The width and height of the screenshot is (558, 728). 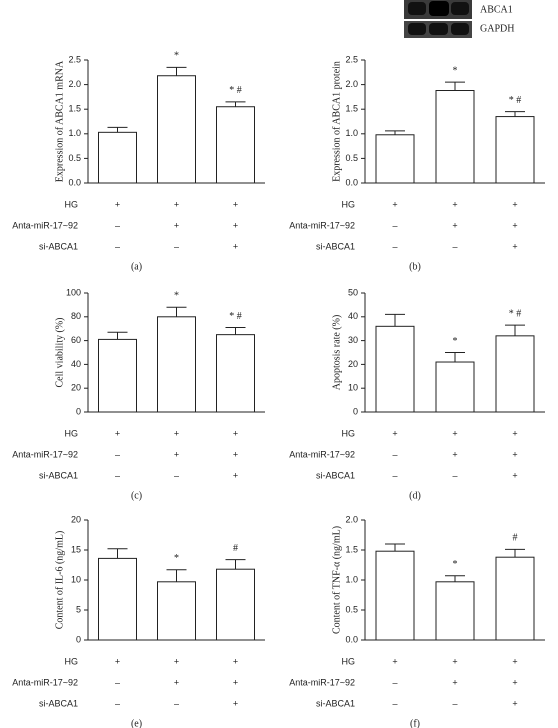 What do you see at coordinates (78, 609) in the screenshot?
I see `y-tick-label: 5` at bounding box center [78, 609].